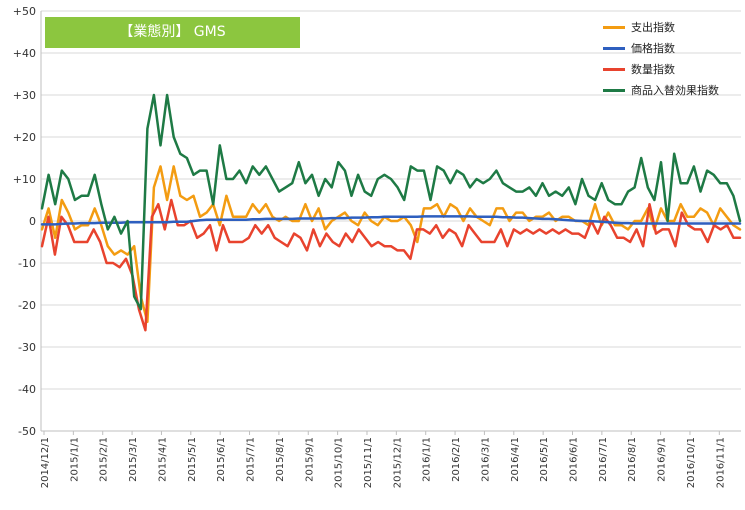 The width and height of the screenshot is (745, 510). I want to click on x-tick-label: 2016/10/1, so click(691, 462).